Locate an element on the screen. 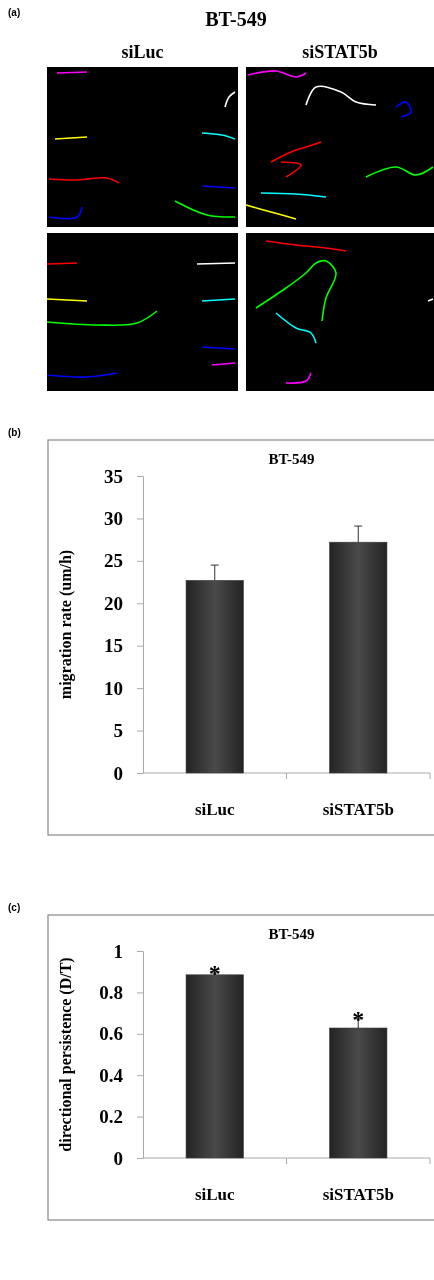 The height and width of the screenshot is (1280, 434). text: siSTAT5b is located at coordinates (340, 52).